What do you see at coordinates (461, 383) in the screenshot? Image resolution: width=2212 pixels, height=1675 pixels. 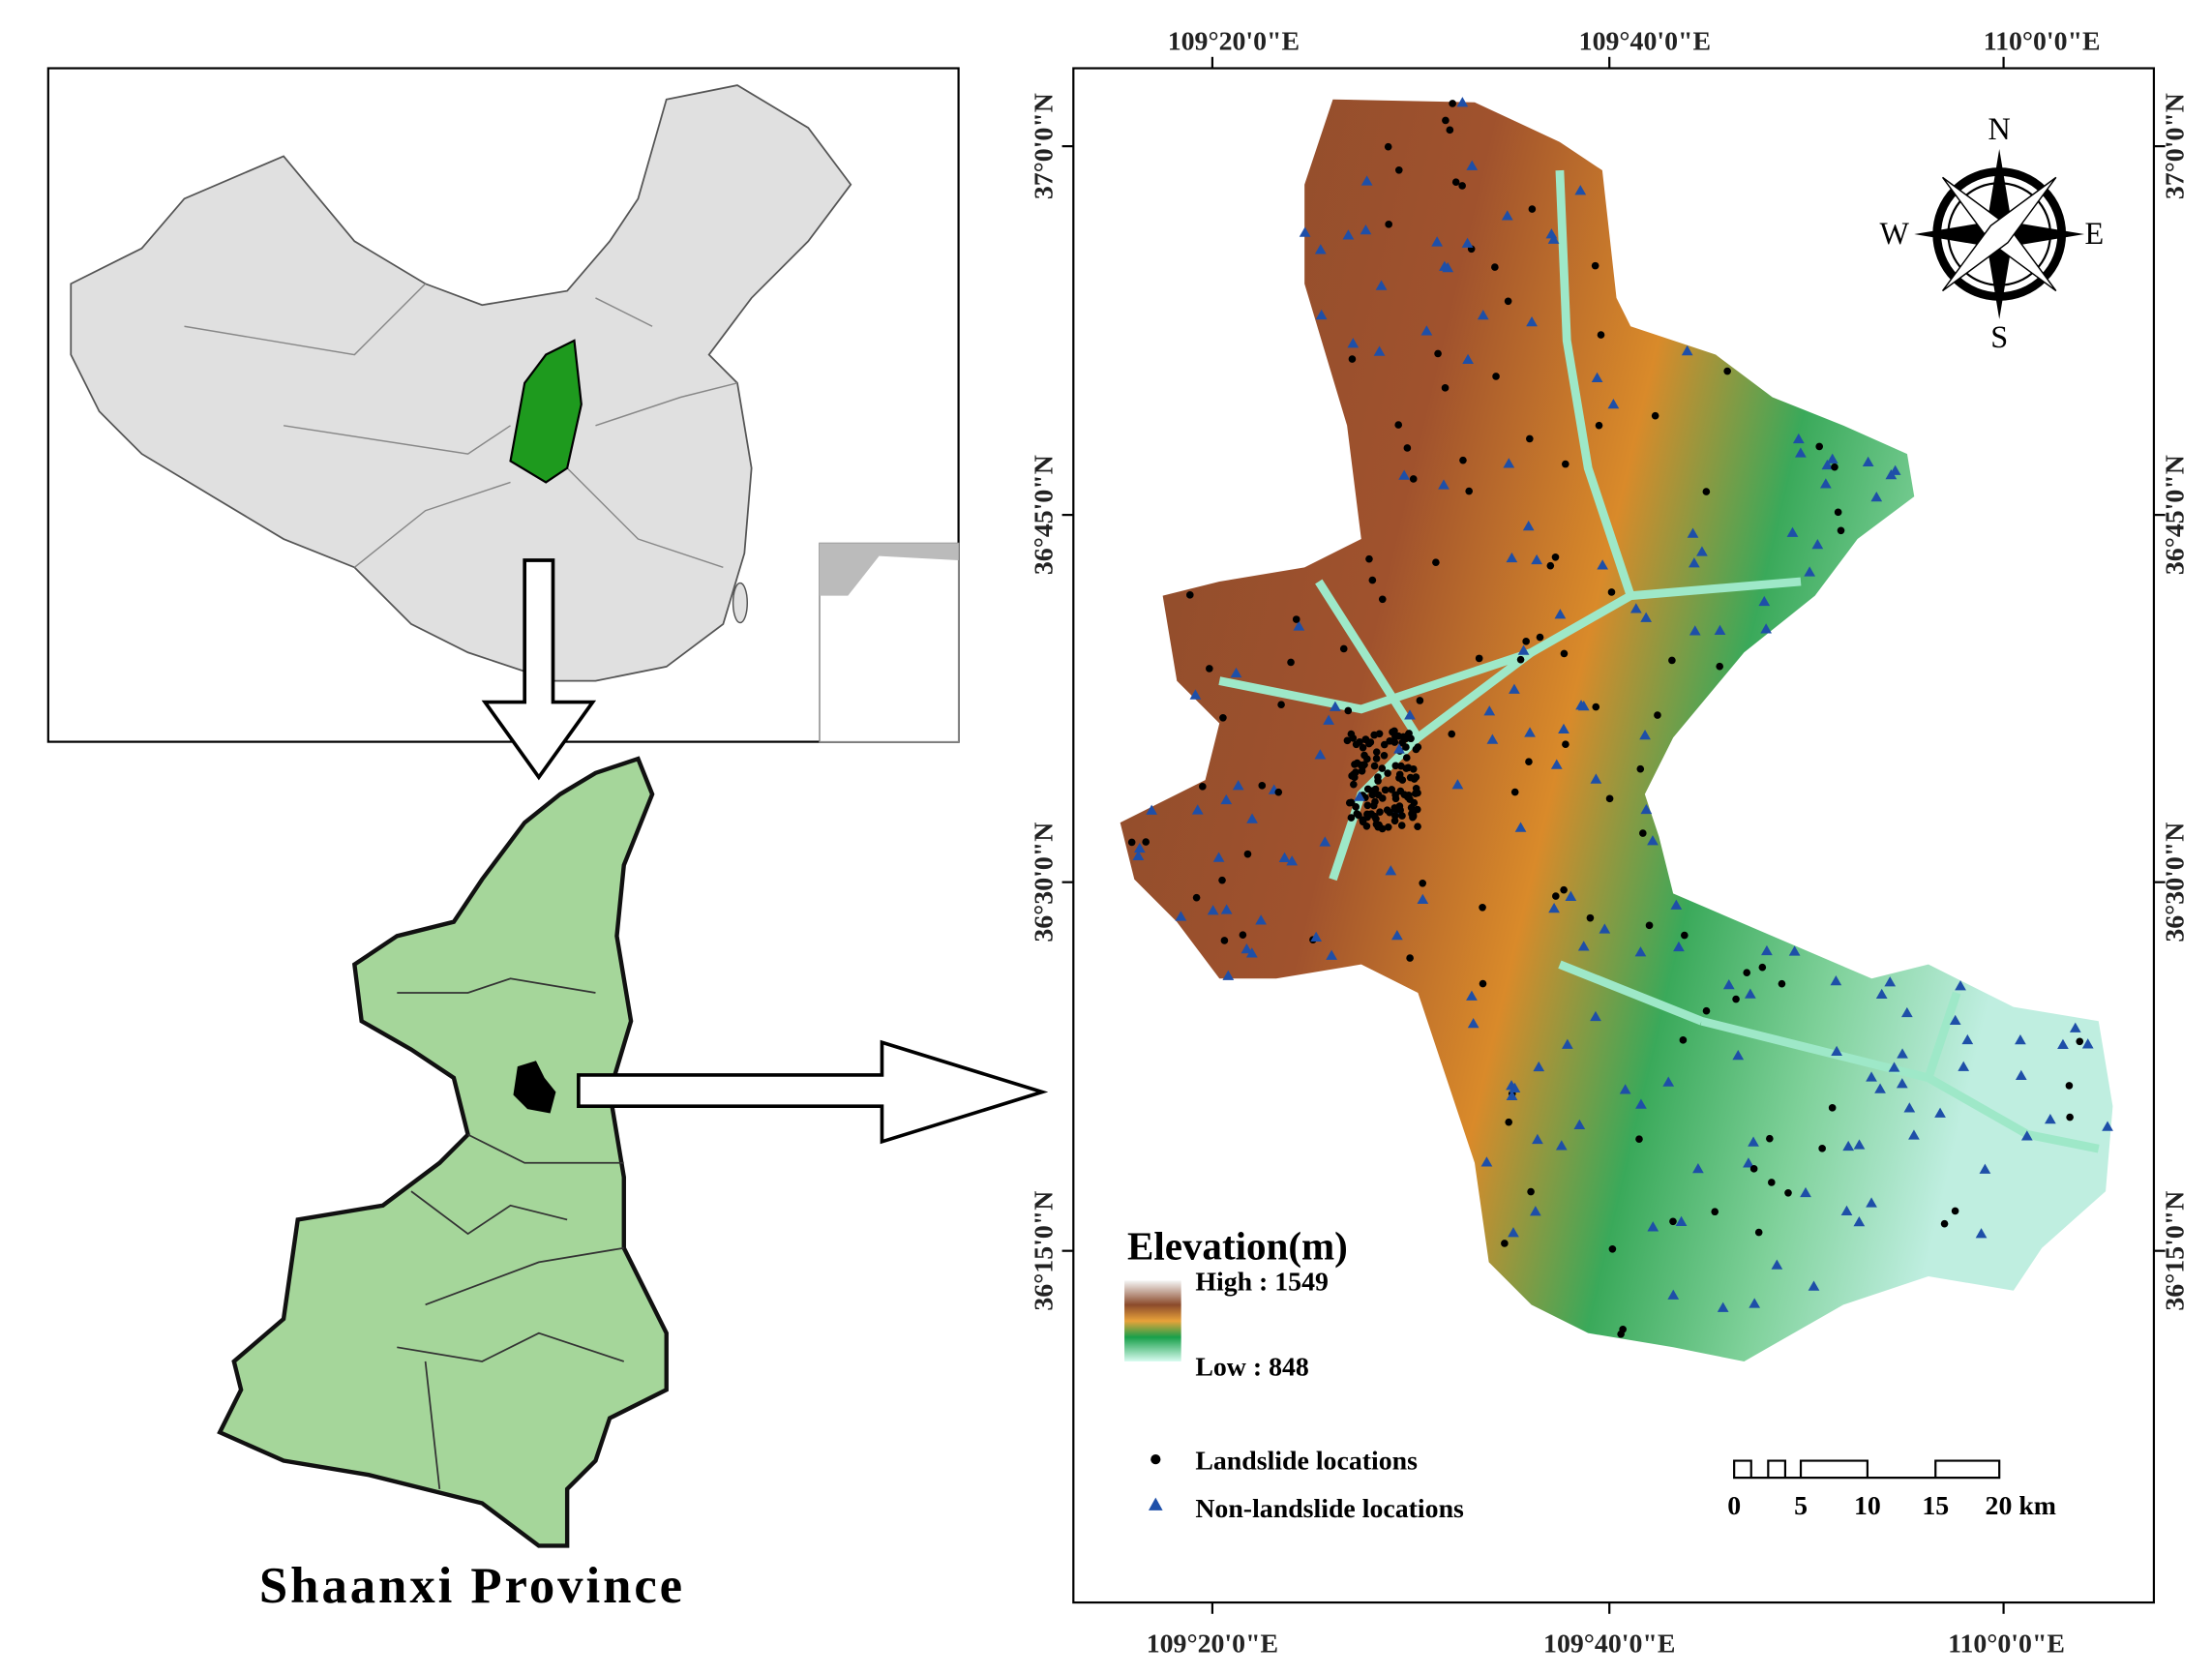 I see `china-outline` at bounding box center [461, 383].